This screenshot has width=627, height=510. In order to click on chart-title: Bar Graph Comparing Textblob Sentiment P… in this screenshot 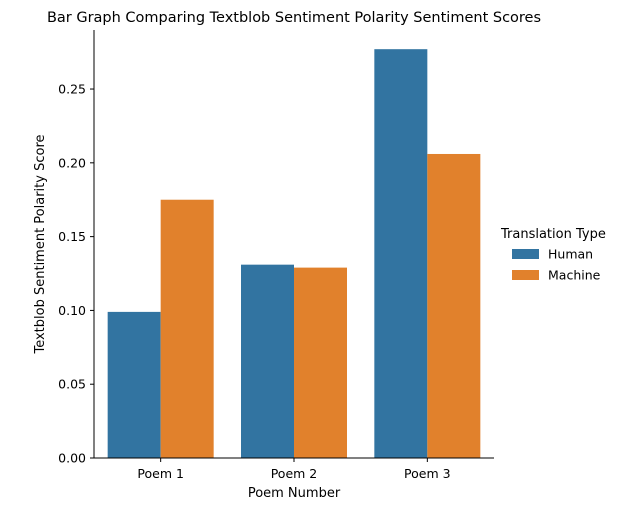, I will do `click(294, 18)`.